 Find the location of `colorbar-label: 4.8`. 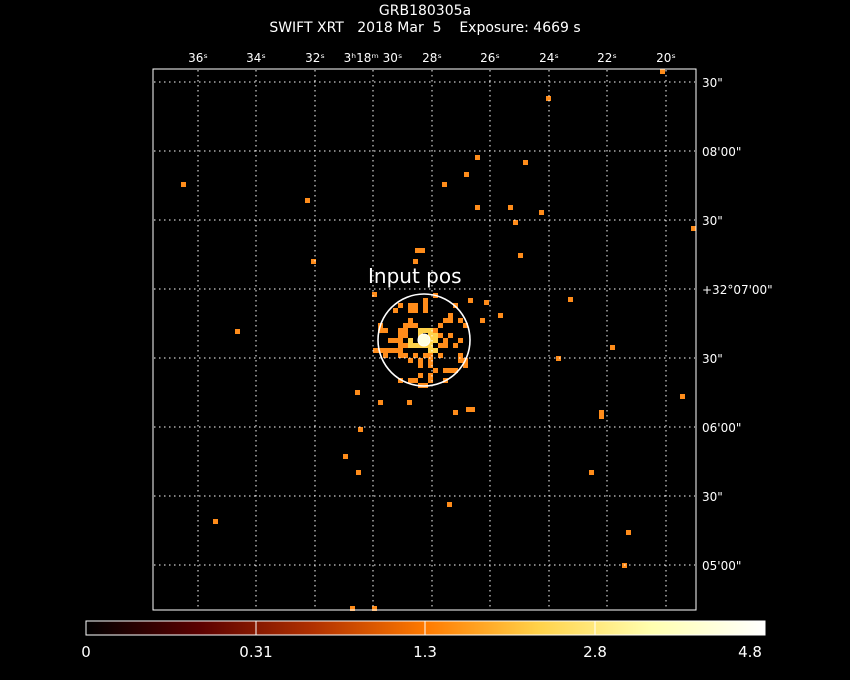

colorbar-label: 4.8 is located at coordinates (750, 652).